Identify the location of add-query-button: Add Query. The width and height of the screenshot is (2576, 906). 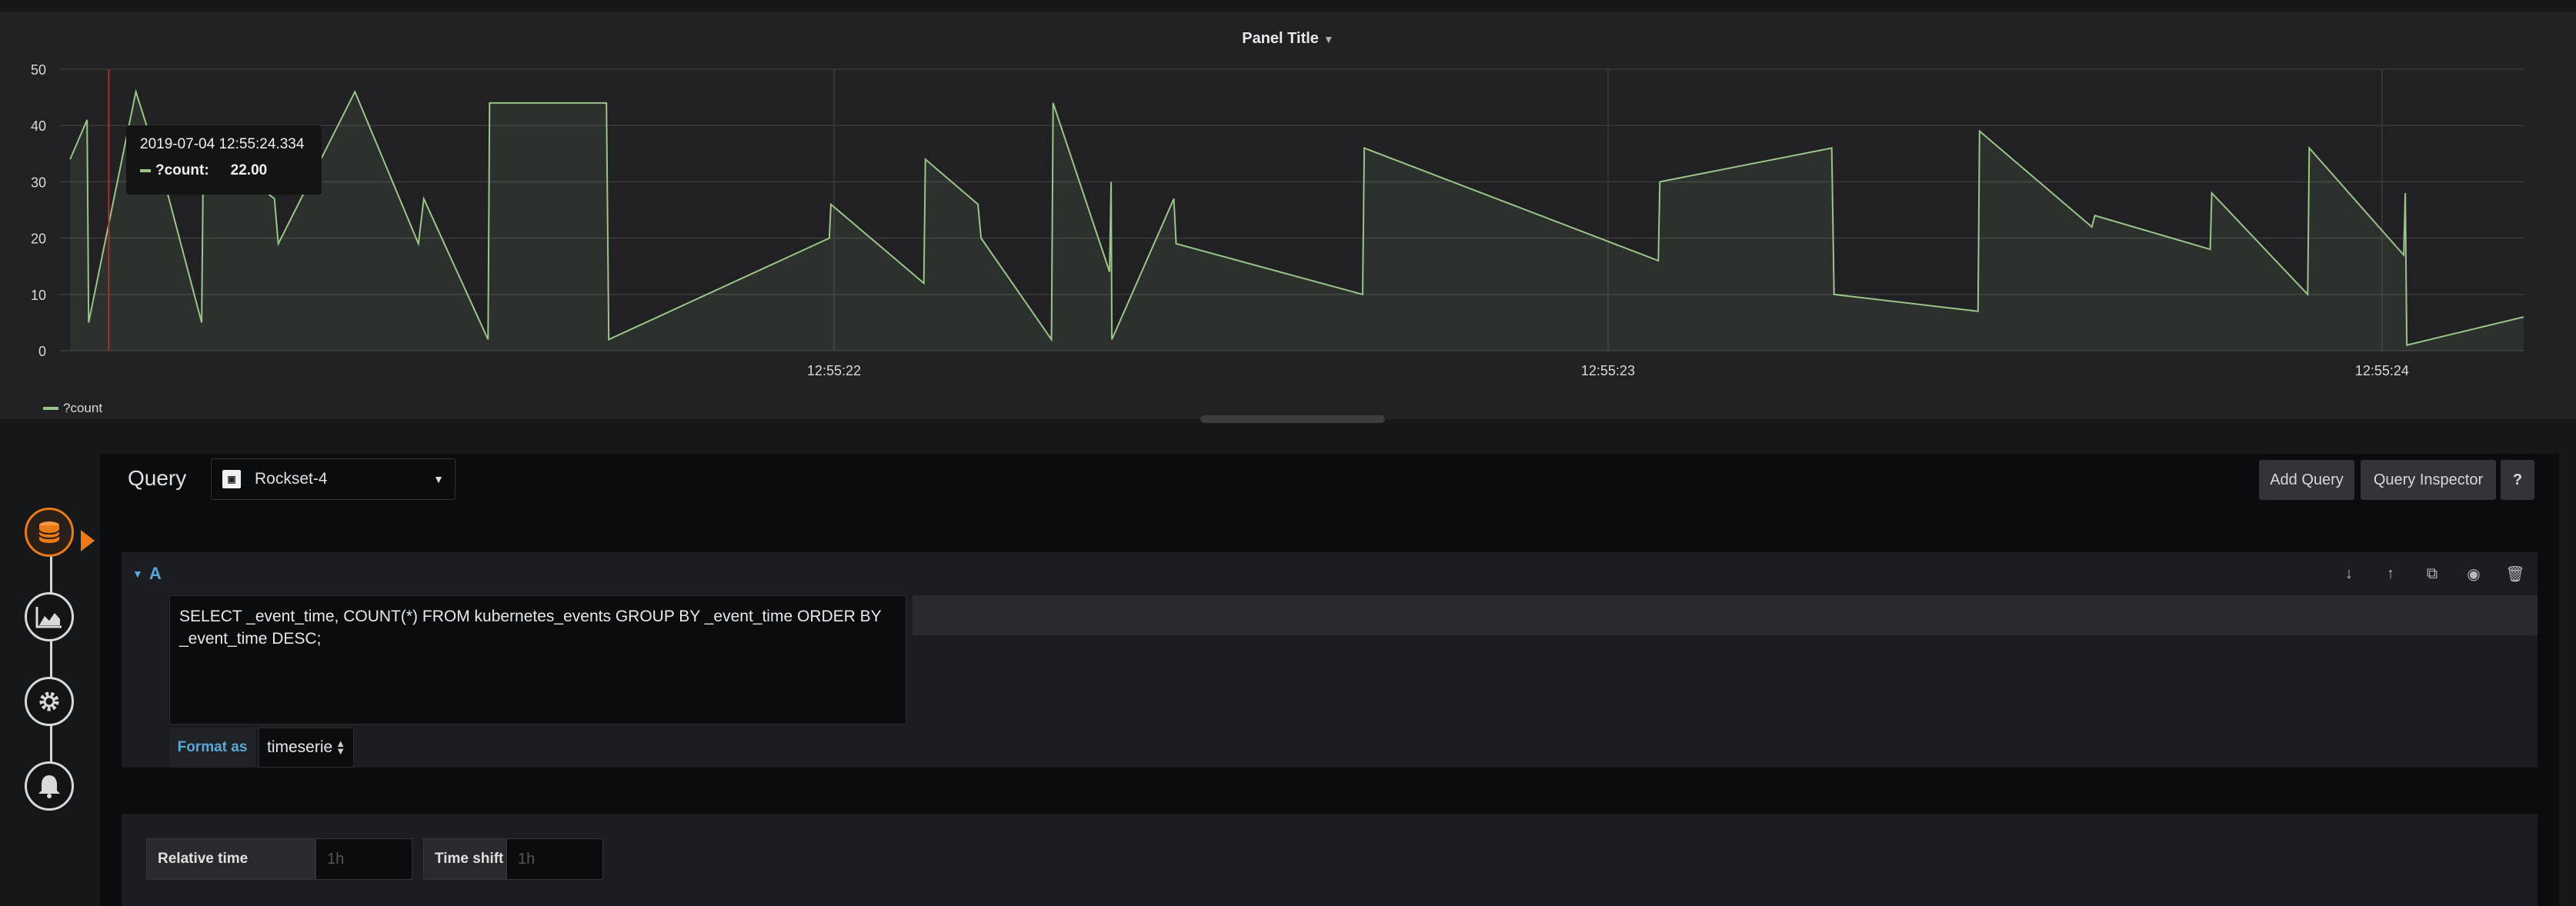
(2306, 480).